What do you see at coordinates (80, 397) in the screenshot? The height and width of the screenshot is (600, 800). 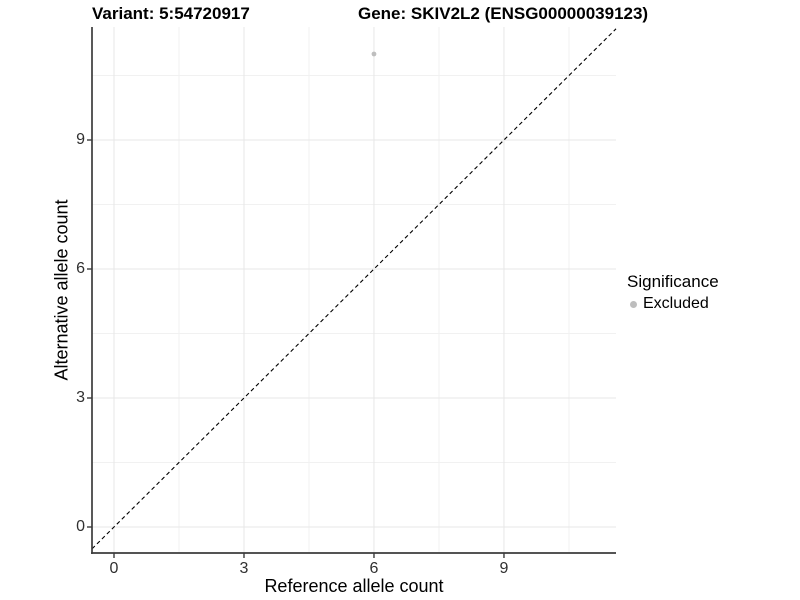 I see `y-tick-label: 3` at bounding box center [80, 397].